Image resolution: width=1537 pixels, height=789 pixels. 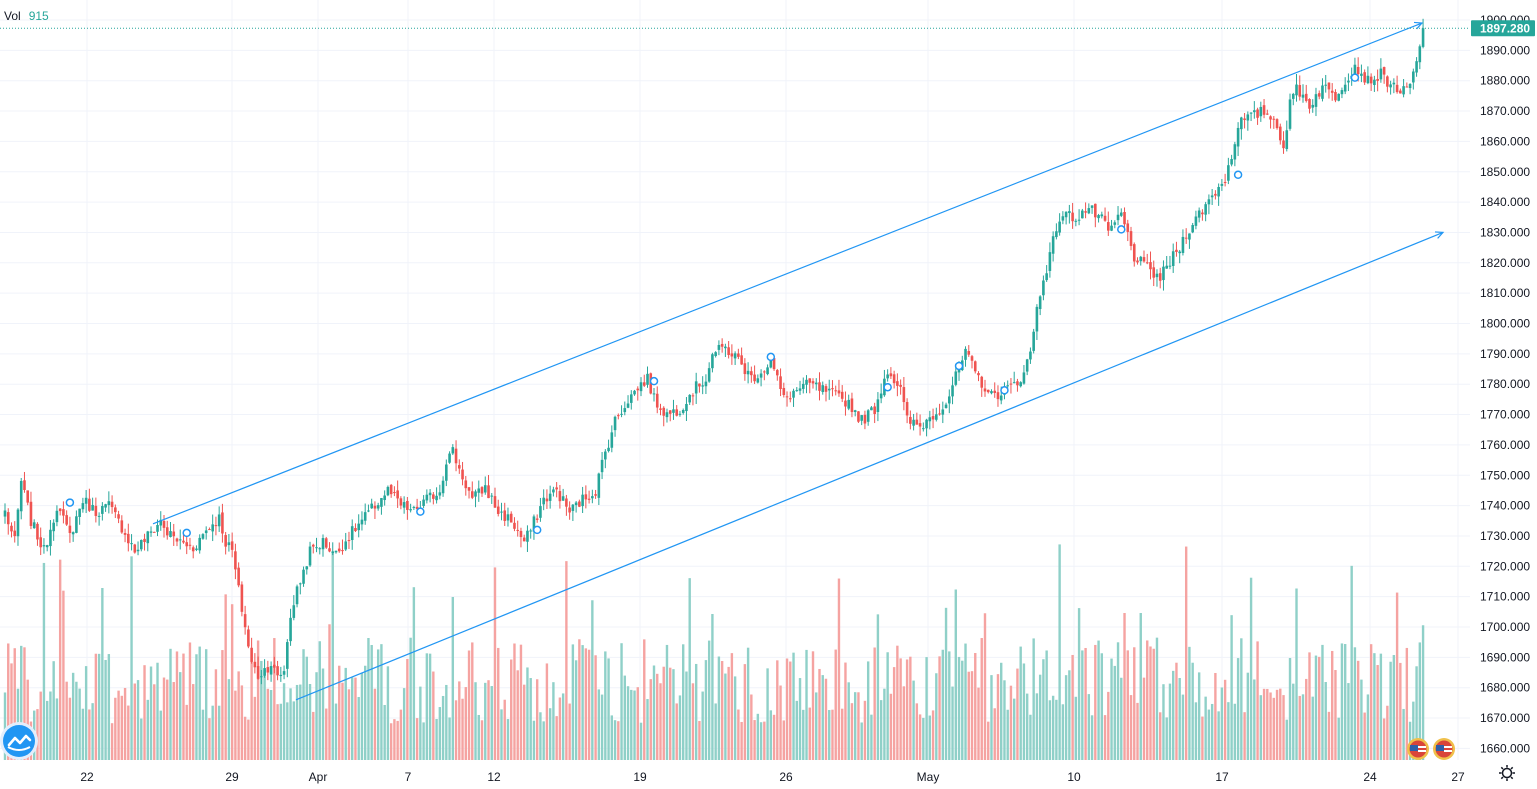 What do you see at coordinates (1505, 475) in the screenshot?
I see `y-axis-tick-label: 1750.000` at bounding box center [1505, 475].